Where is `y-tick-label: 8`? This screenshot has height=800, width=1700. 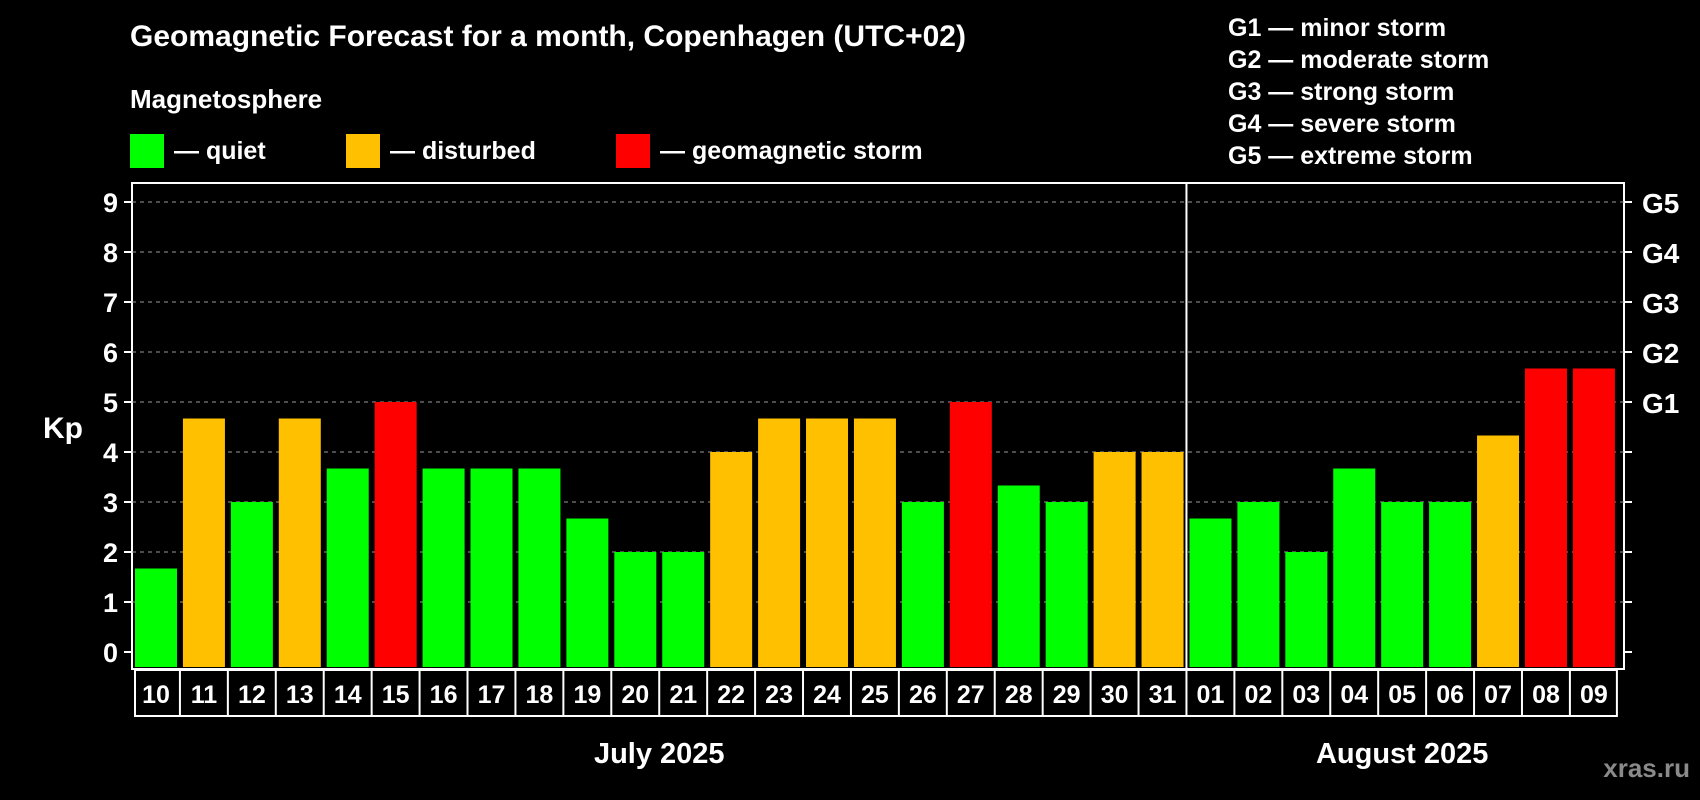 y-tick-label: 8 is located at coordinates (110, 253).